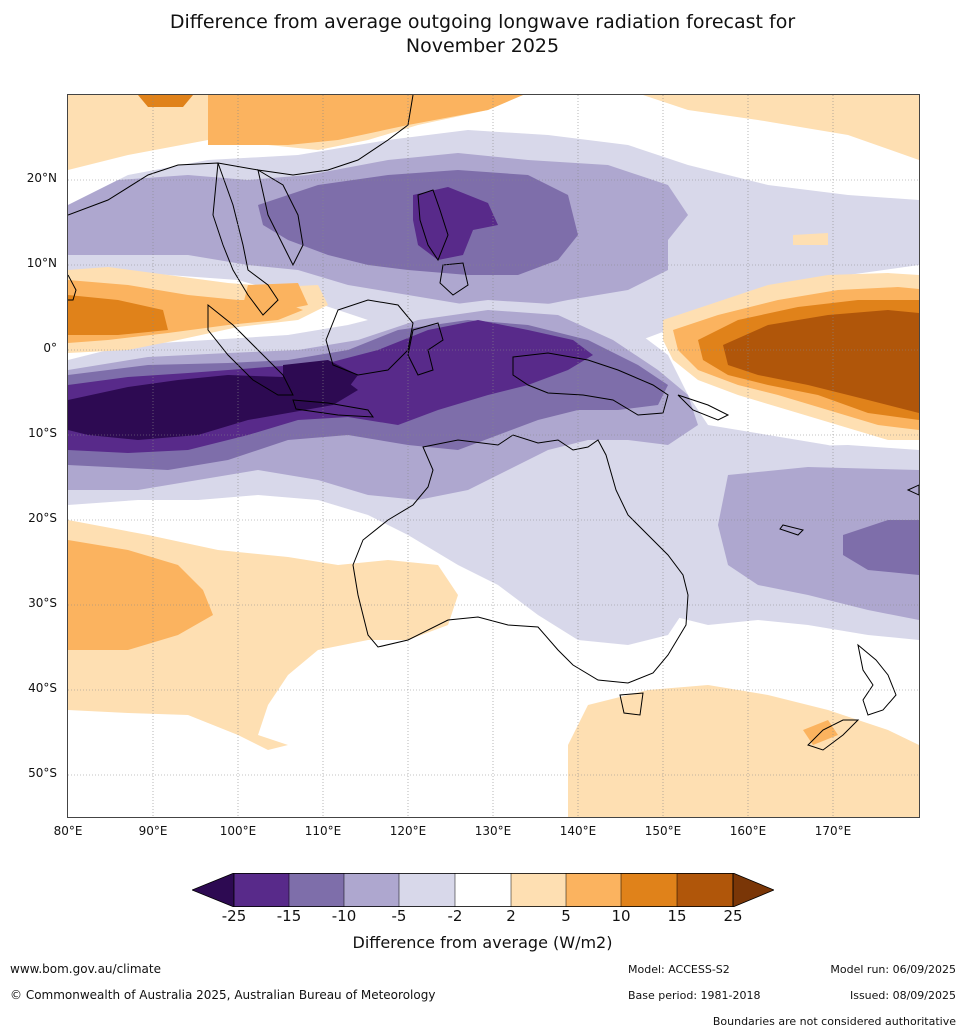 This screenshot has width=965, height=1035. I want to click on lon-label: 140°E, so click(578, 831).